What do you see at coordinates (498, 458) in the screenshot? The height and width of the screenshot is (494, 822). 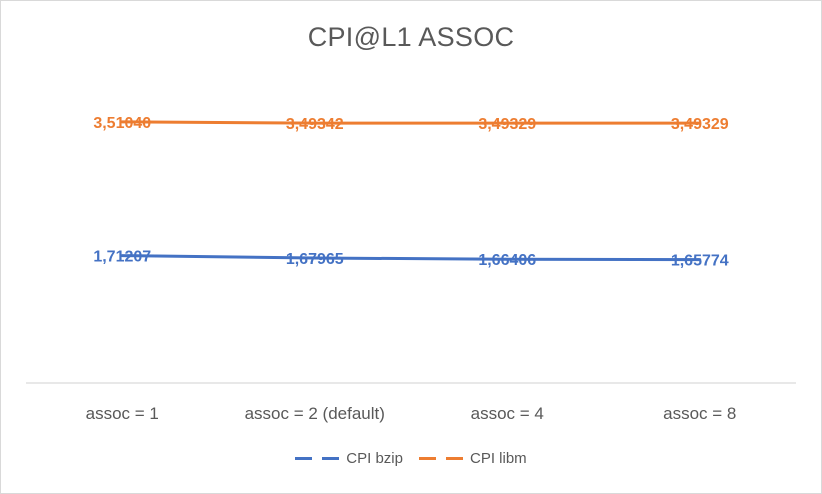 I see `legend-label-cpi-libm: CPI libm` at bounding box center [498, 458].